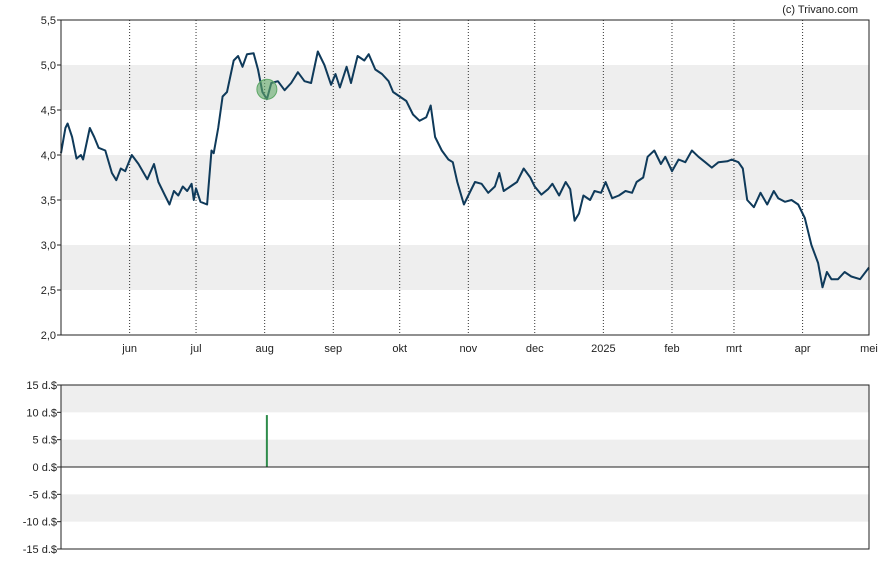 The image size is (888, 565). What do you see at coordinates (196, 349) in the screenshot?
I see `x-tick-label: jul` at bounding box center [196, 349].